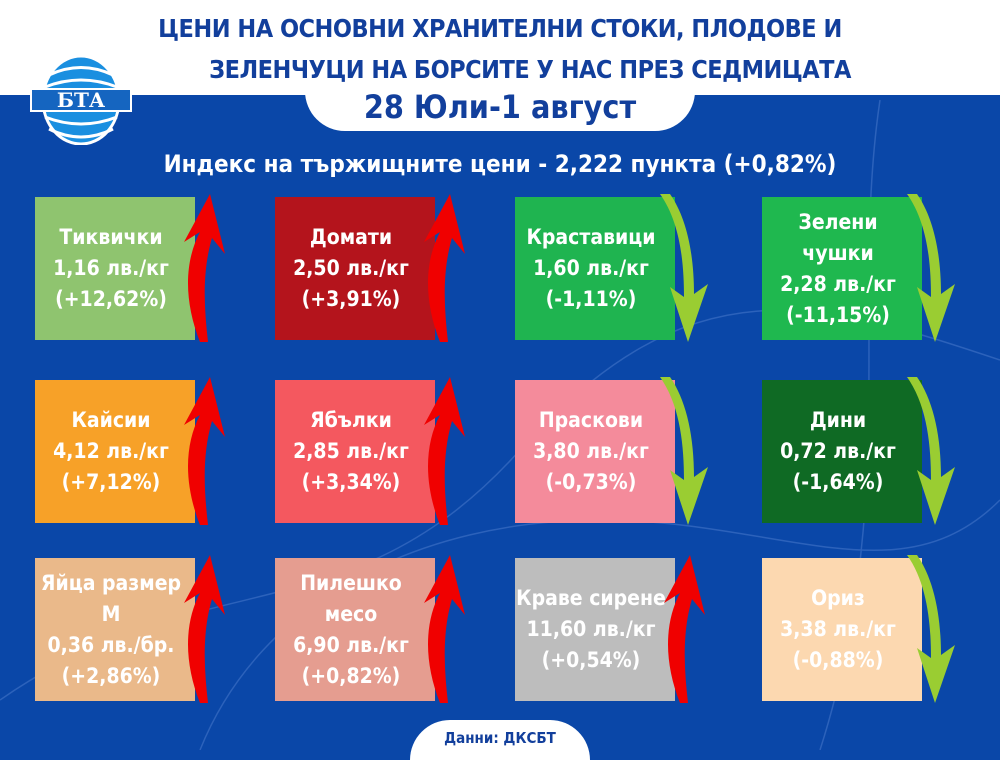  Describe the element at coordinates (351, 598) in the screenshot. I see `card-name: Пилешко месо` at that location.